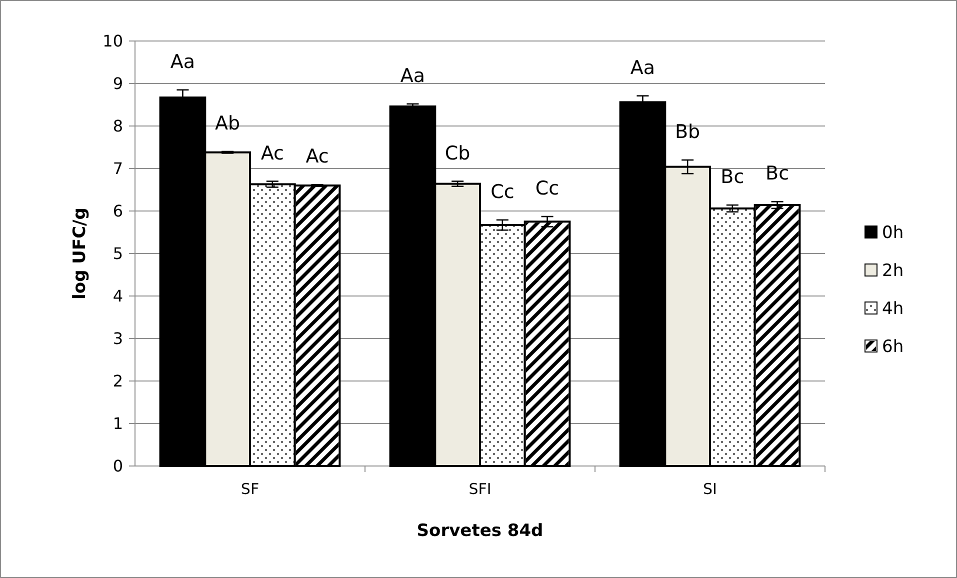 The image size is (957, 578). What do you see at coordinates (117, 296) in the screenshot?
I see `y-tick-label: 4` at bounding box center [117, 296].